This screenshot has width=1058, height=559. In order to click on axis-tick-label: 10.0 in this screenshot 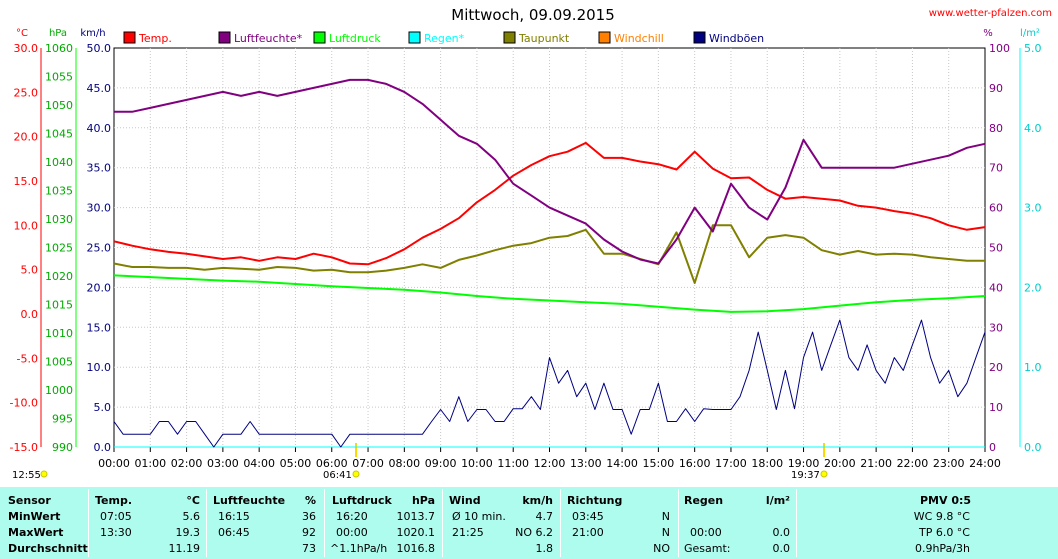, I will do `click(26, 225)`.